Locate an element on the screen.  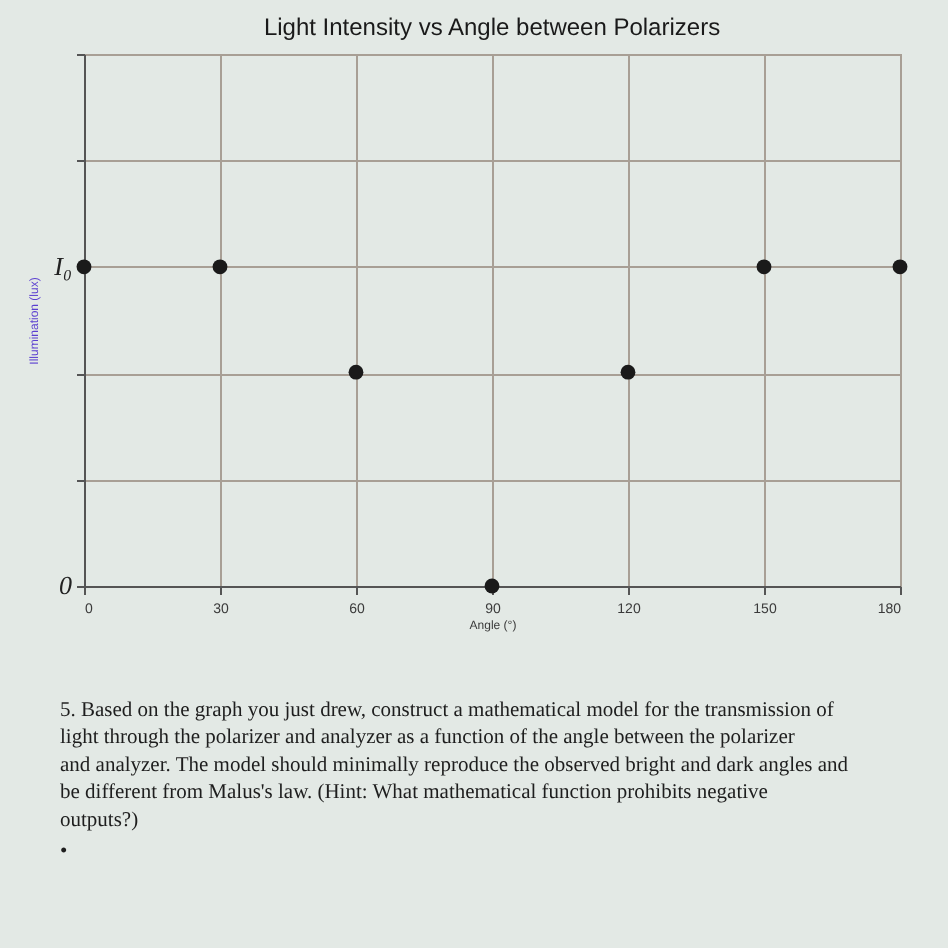
chart-title: Light Intensity vs Angle between Polarizers is located at coordinates (492, 27).